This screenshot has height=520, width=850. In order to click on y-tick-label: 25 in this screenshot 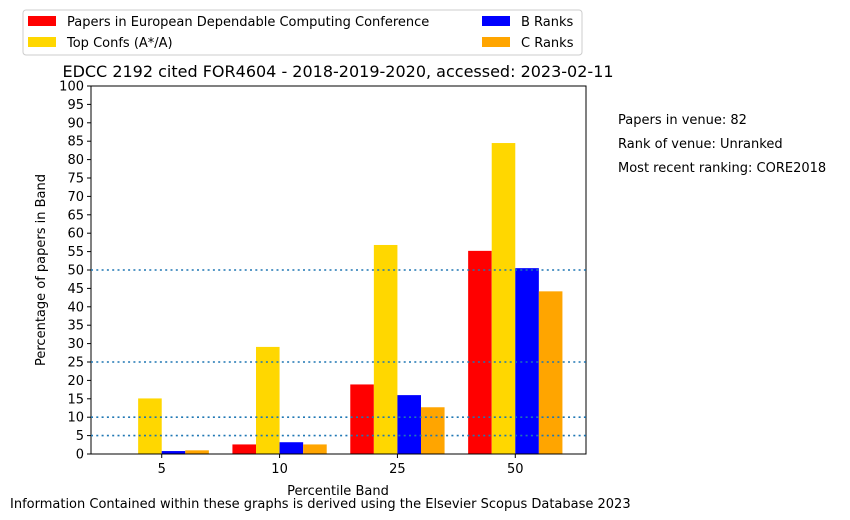, I will do `click(75, 363)`.